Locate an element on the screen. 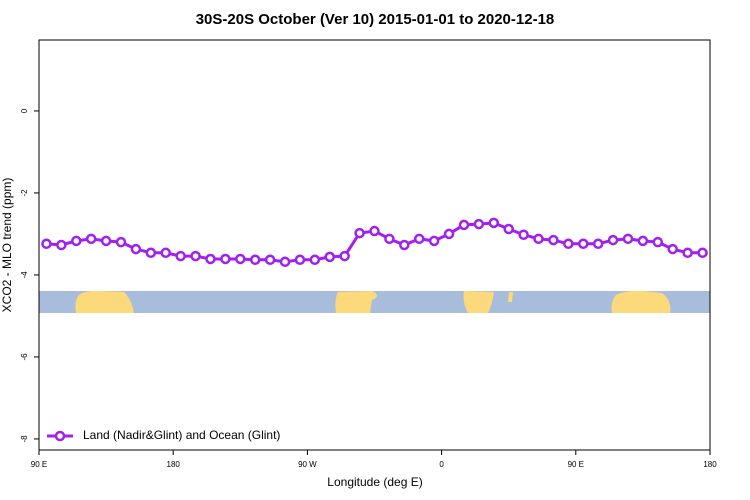 This screenshot has width=750, height=500. y-tick-label: -8 is located at coordinates (24, 439).